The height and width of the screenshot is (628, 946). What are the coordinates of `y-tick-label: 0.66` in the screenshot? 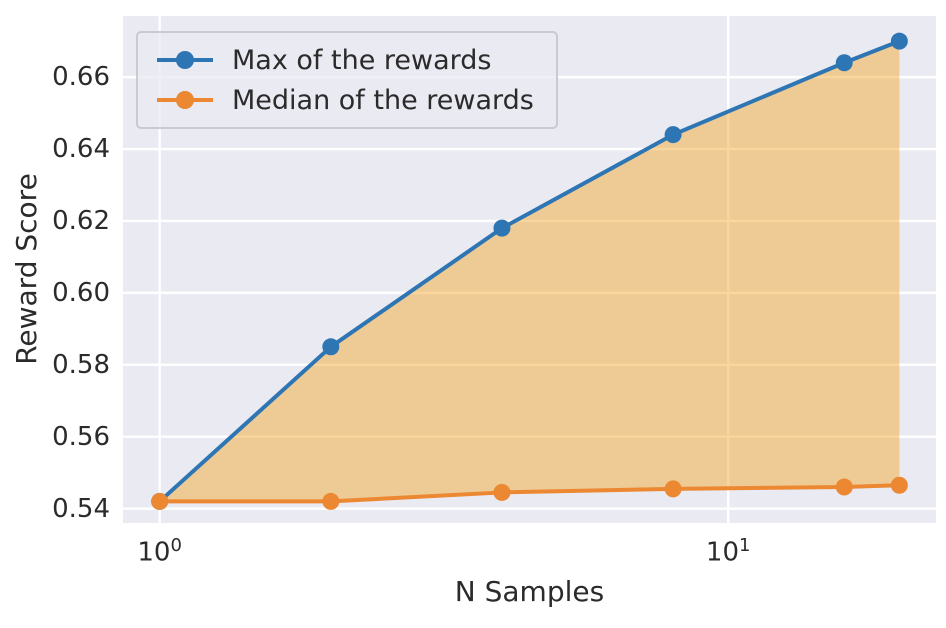 It's located at (81, 77).